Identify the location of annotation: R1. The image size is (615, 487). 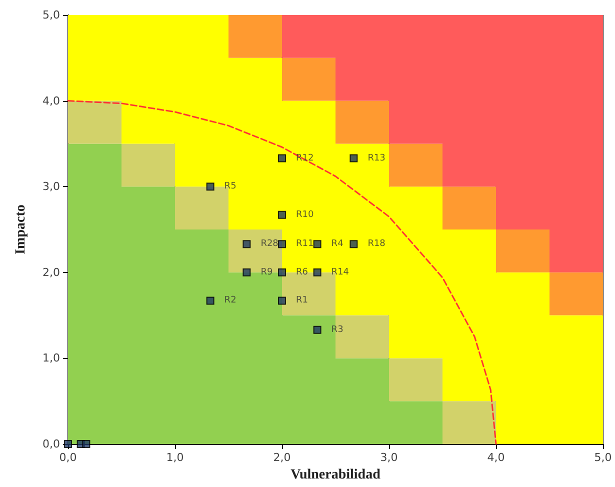
(302, 301).